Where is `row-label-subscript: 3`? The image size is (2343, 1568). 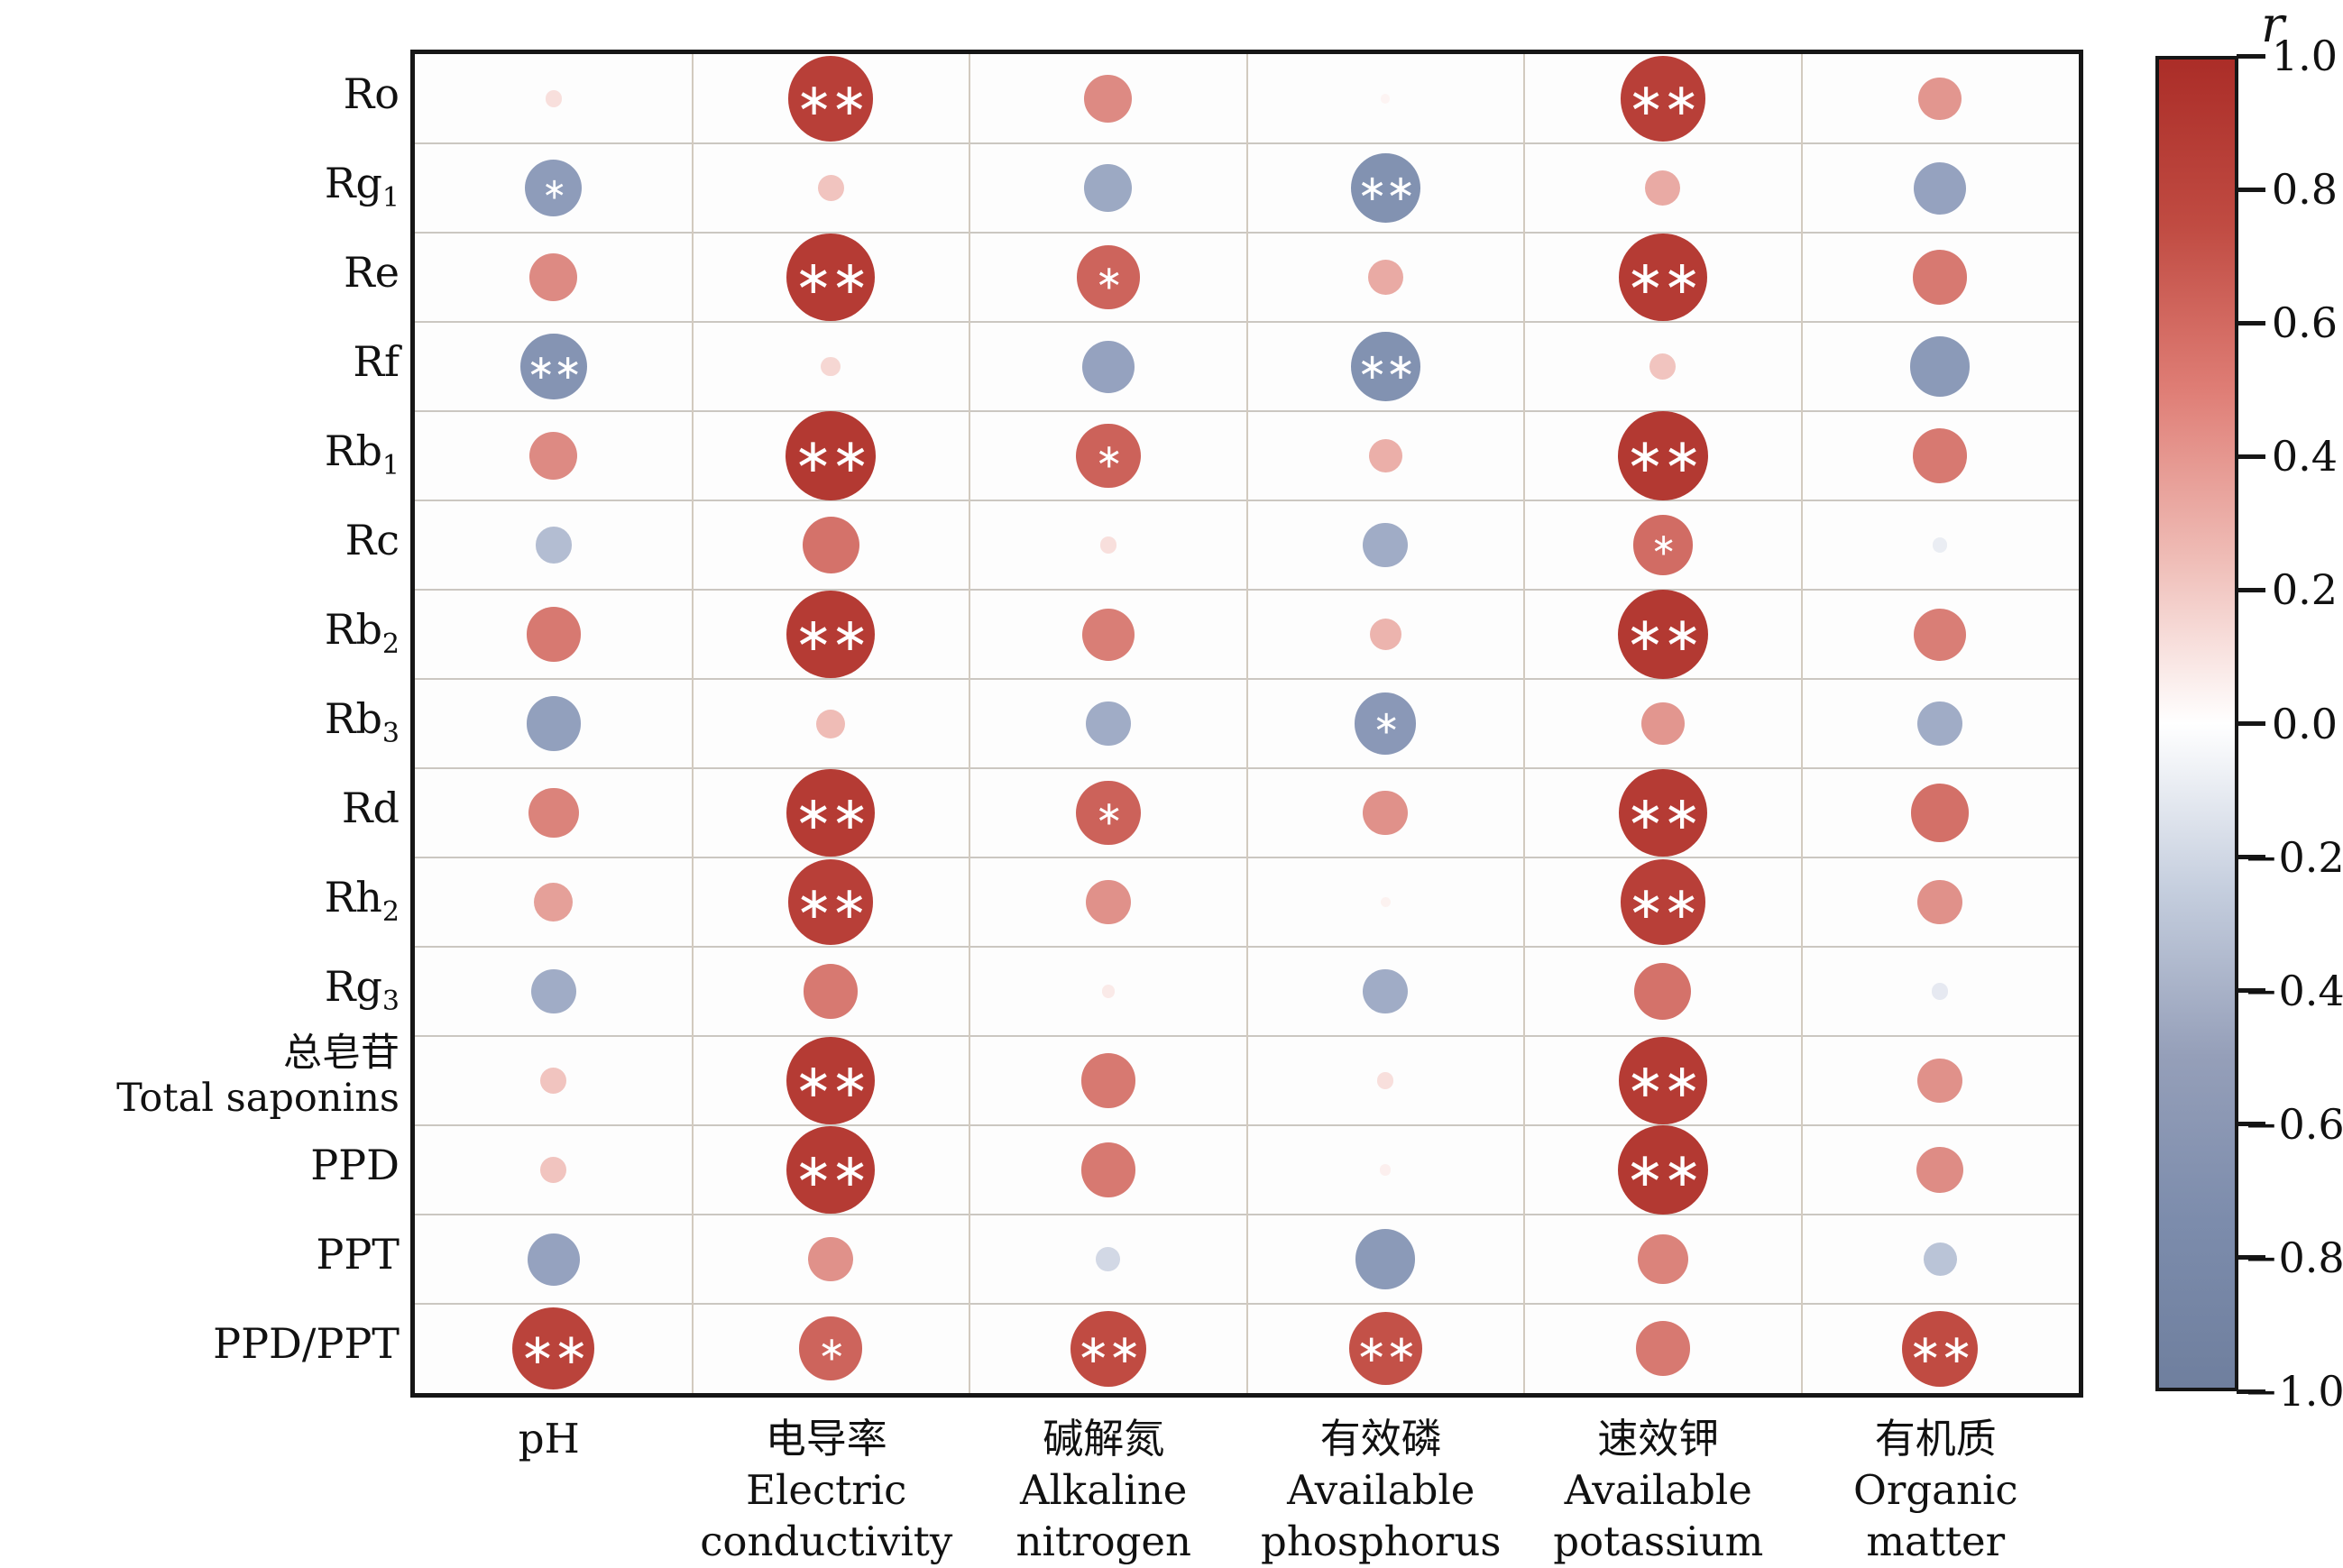
row-label-subscript: 3 is located at coordinates (391, 734).